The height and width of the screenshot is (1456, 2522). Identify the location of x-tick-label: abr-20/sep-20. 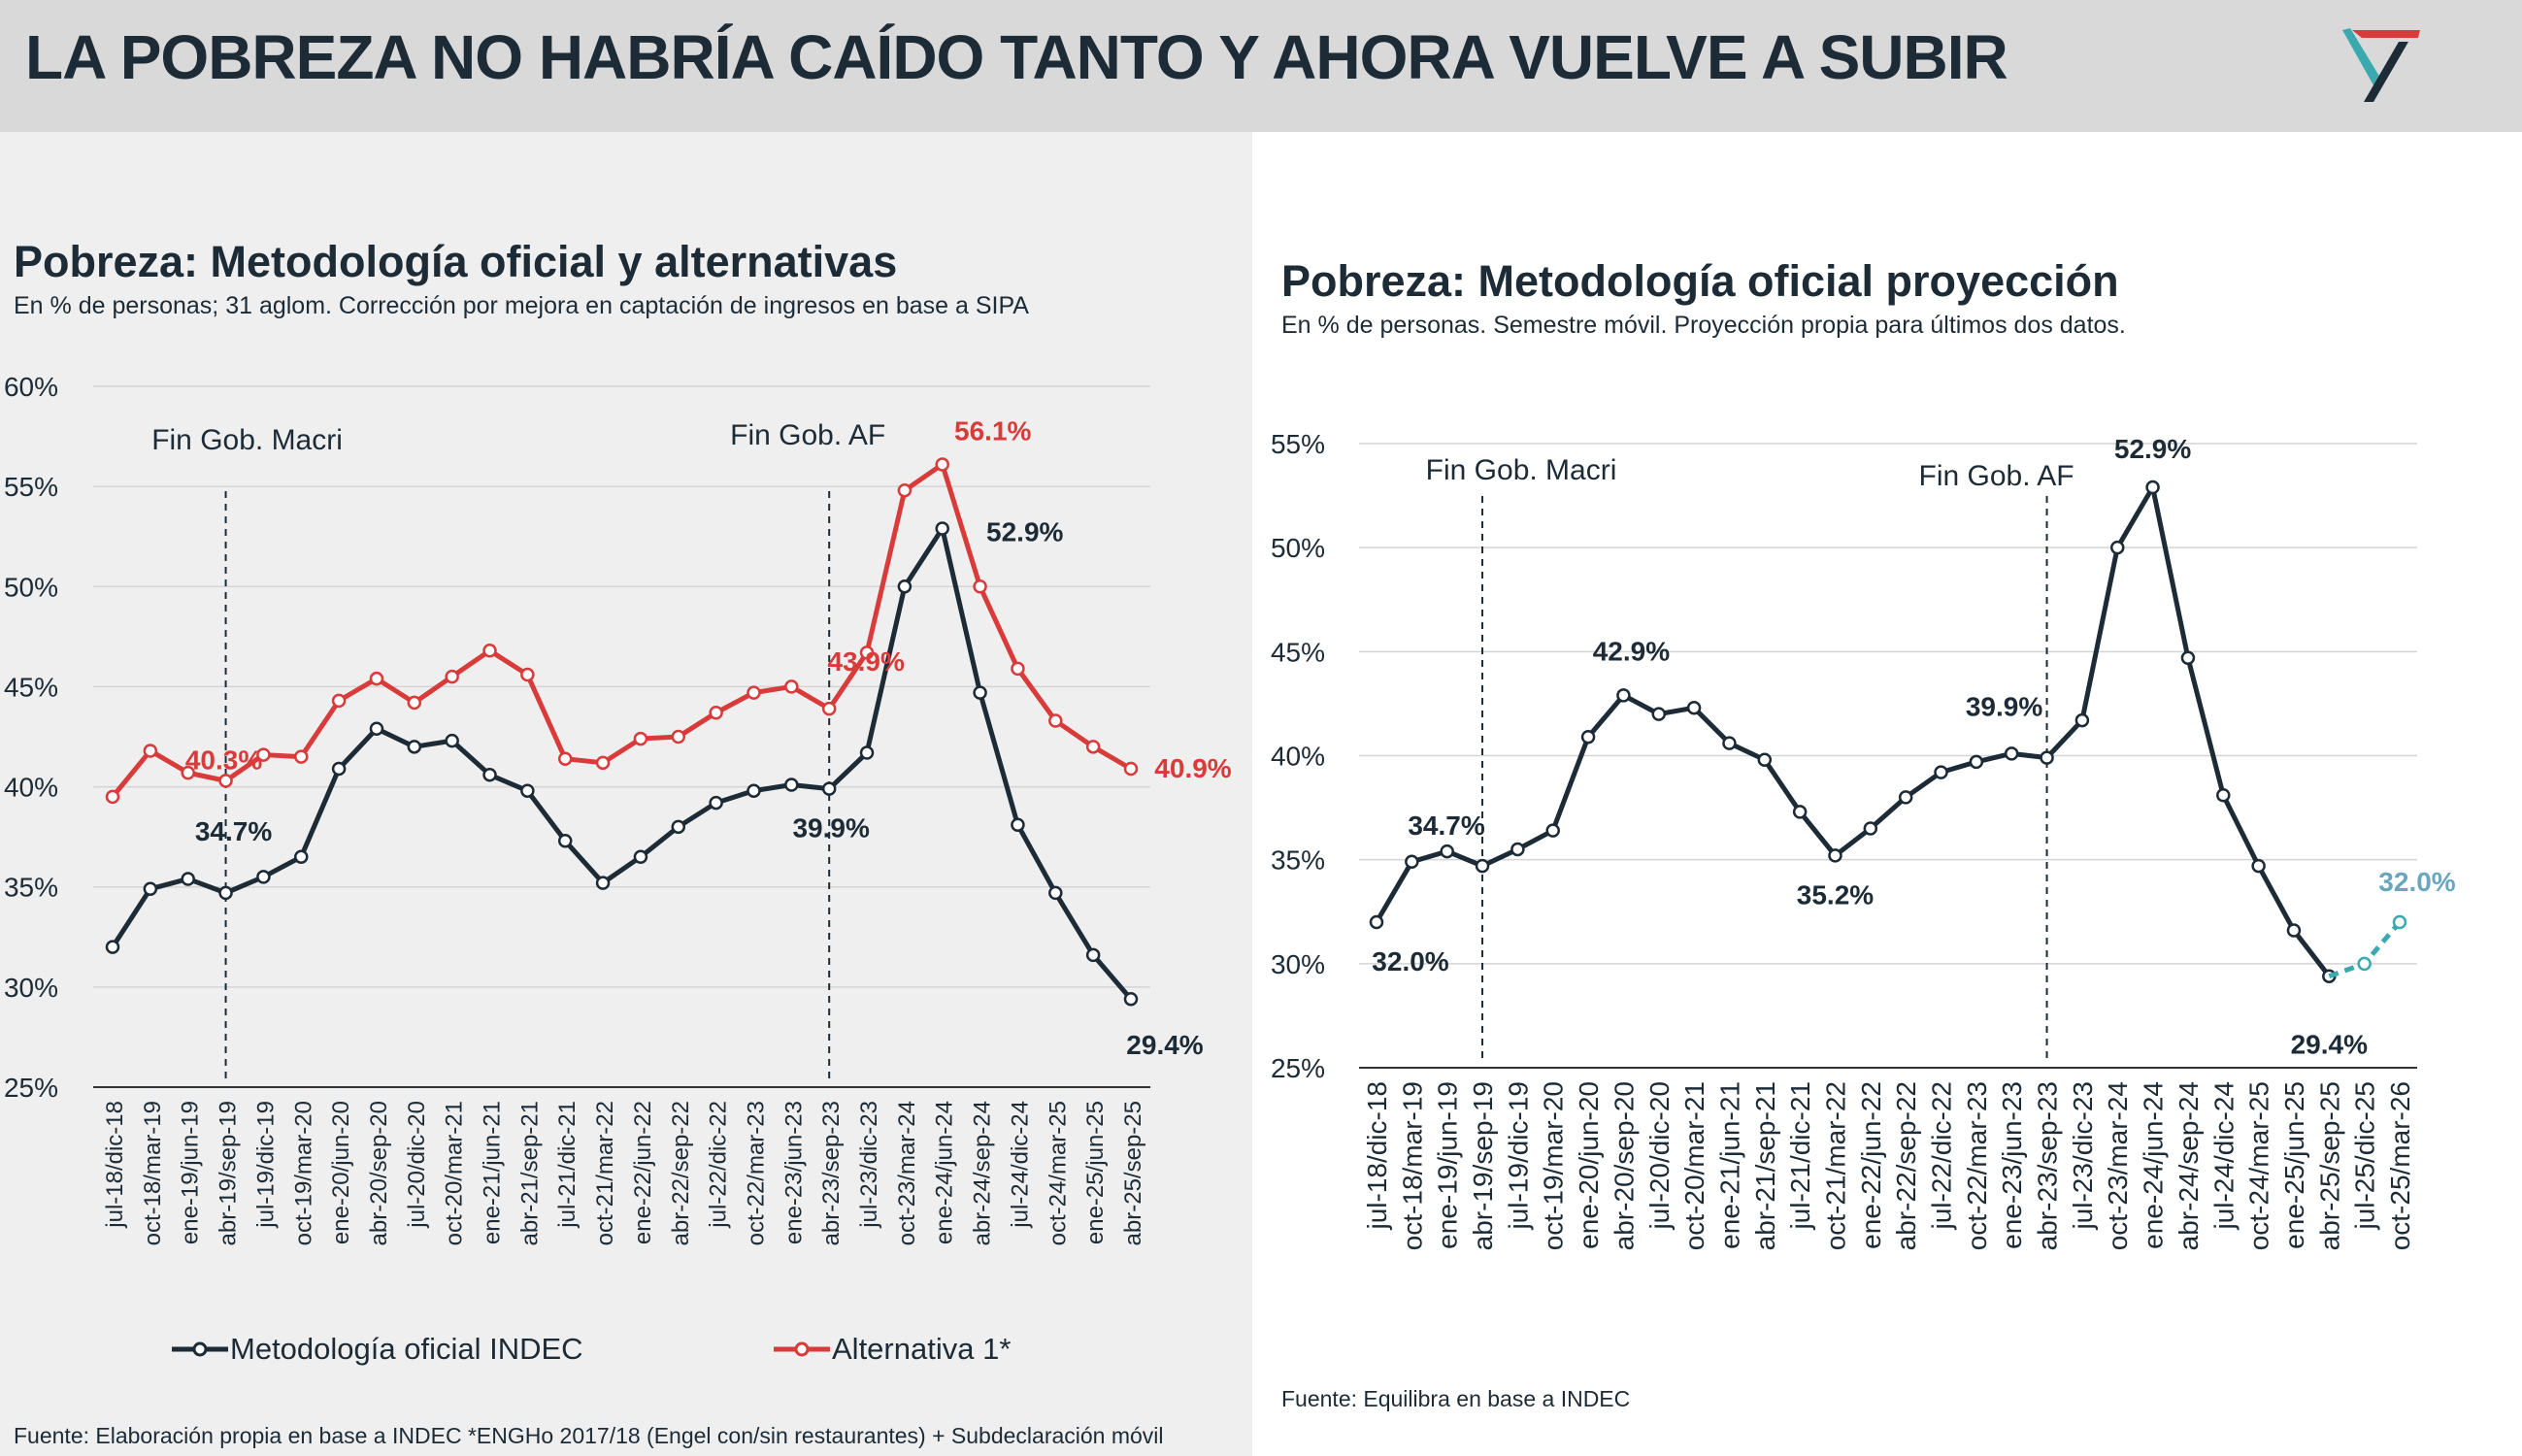
(379, 1173).